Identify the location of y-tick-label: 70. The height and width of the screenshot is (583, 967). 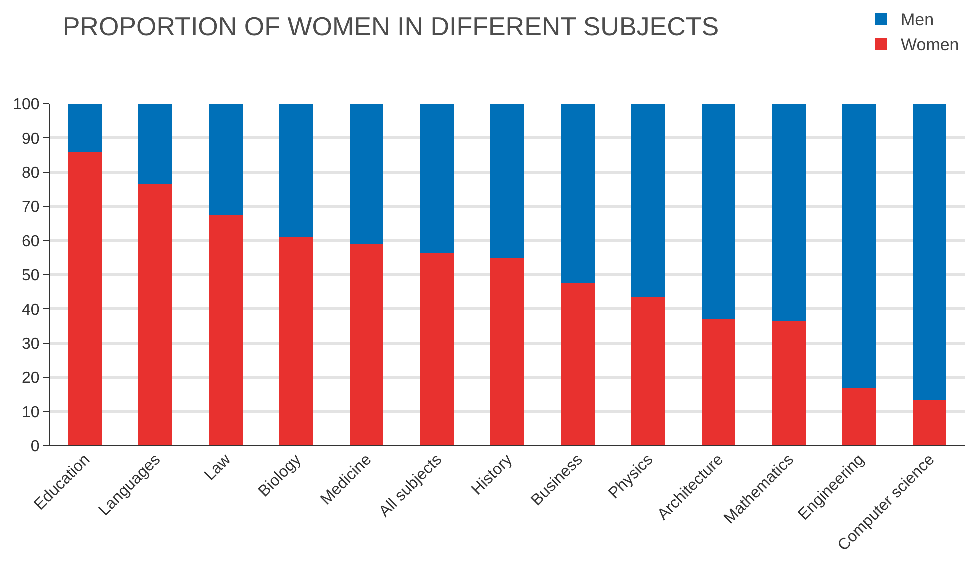
(31, 207).